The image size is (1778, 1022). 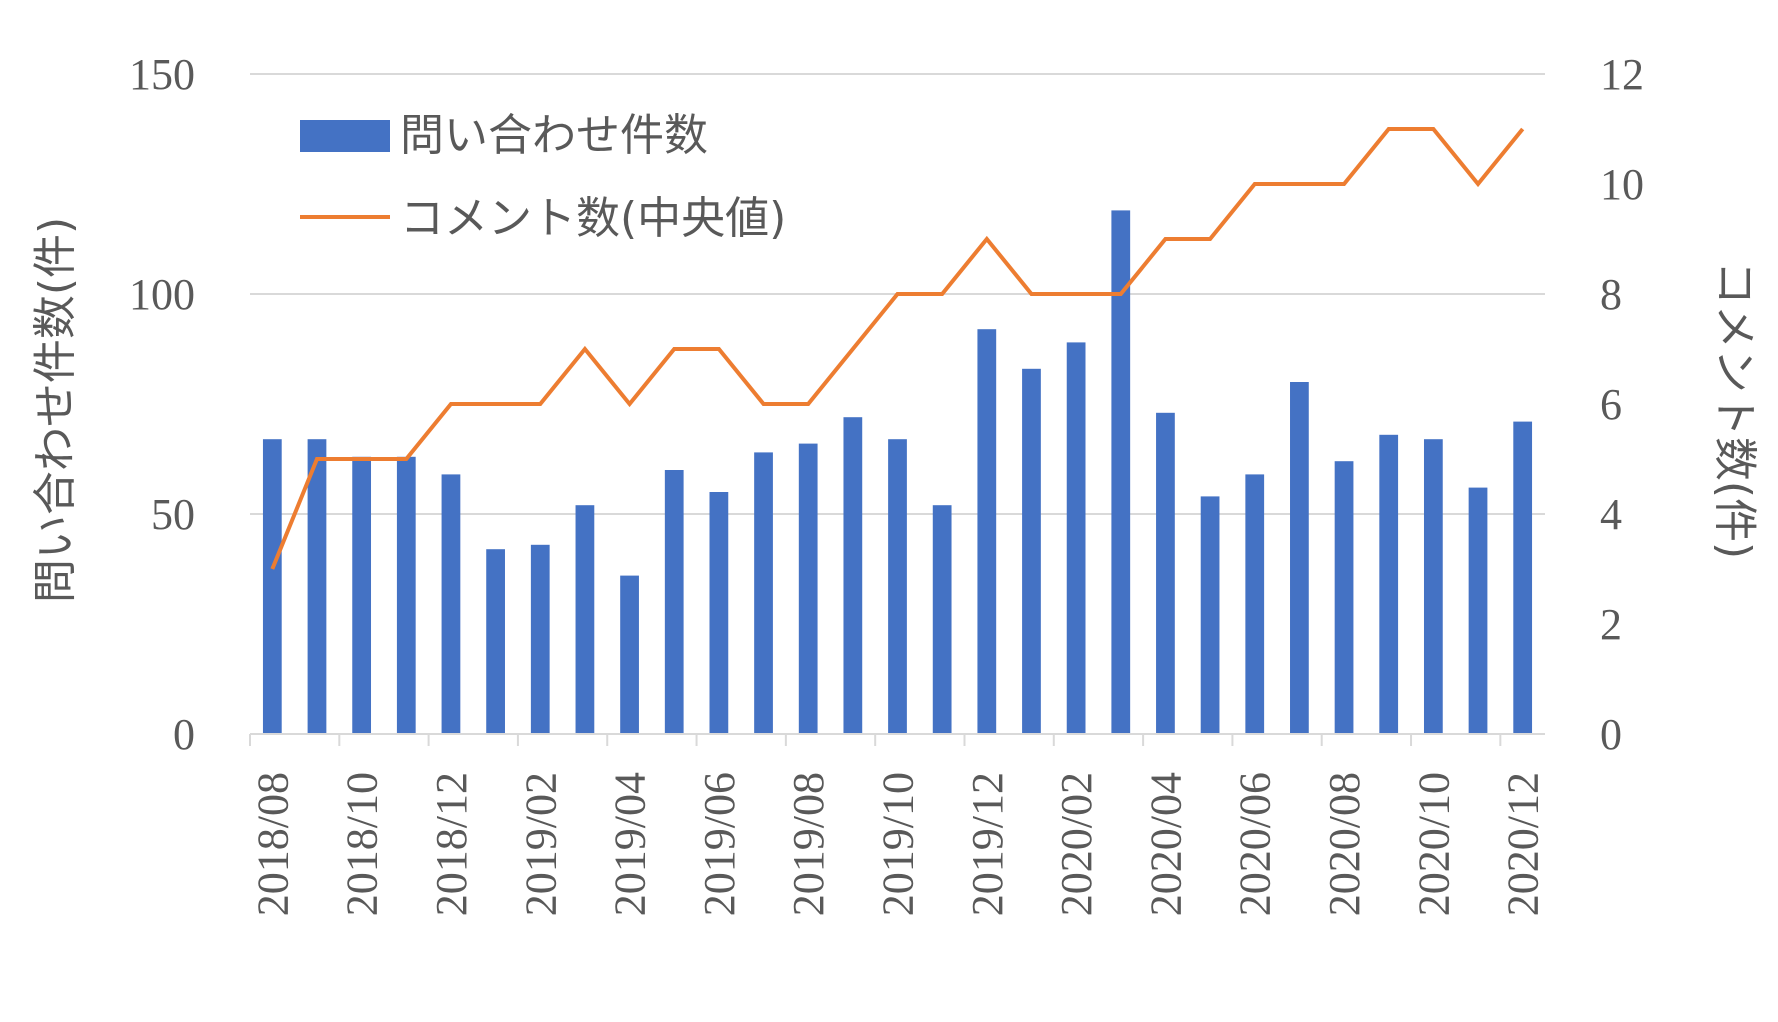 I want to click on bar-2019/12, so click(x=987, y=531).